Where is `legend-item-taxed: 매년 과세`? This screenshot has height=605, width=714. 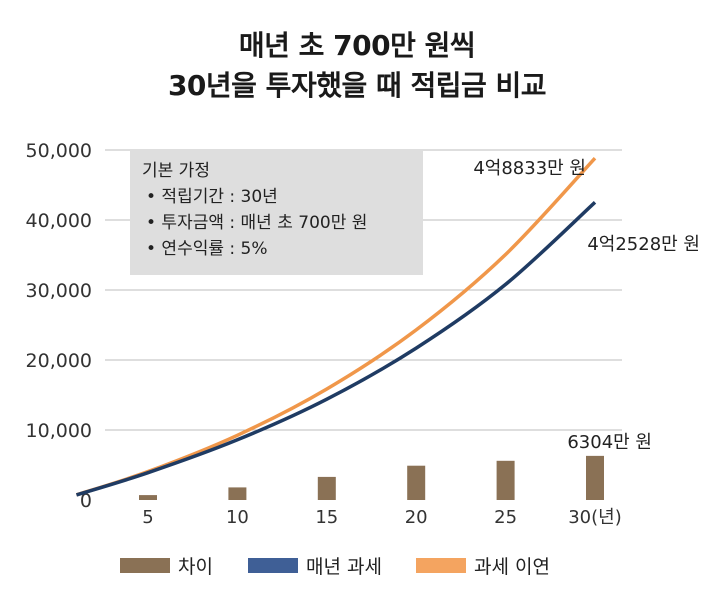 legend-item-taxed: 매년 과세 is located at coordinates (315, 565).